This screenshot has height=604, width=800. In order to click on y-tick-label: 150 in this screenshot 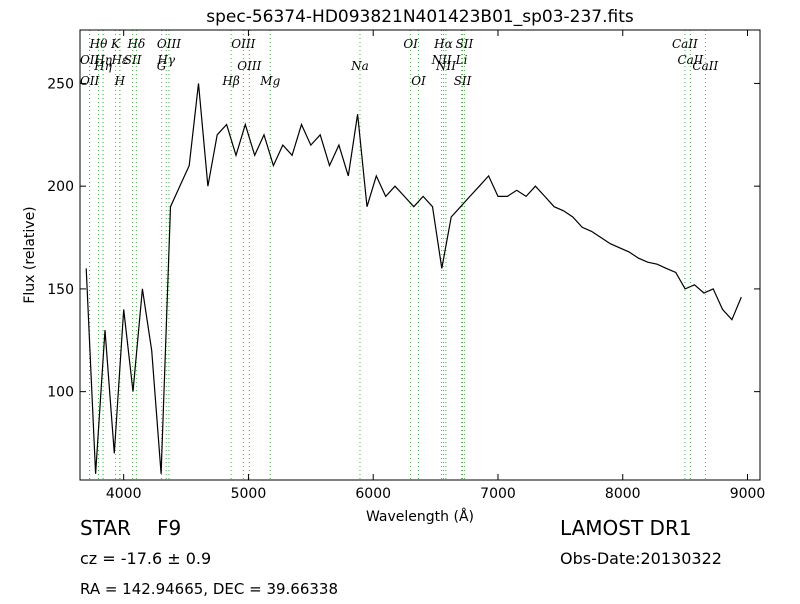, I will do `click(60, 290)`.